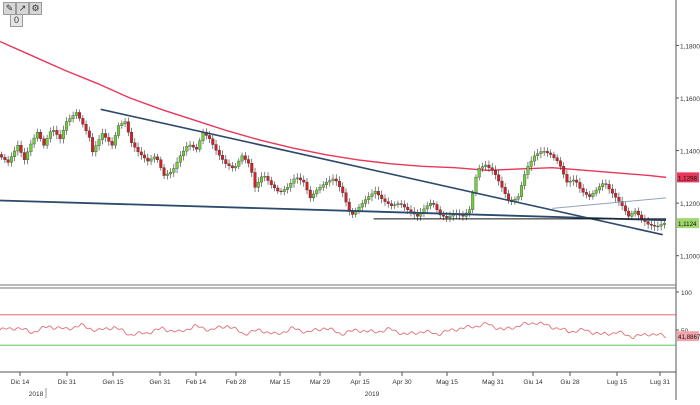 This screenshot has width=700, height=405. I want to click on lower-trendline, so click(333, 210).